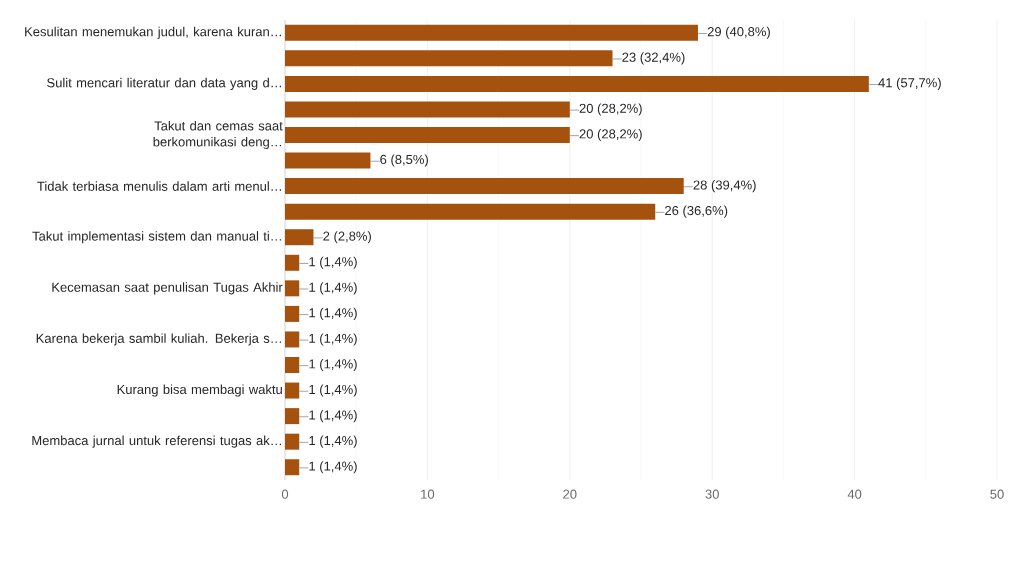 The width and height of the screenshot is (1018, 569). I want to click on data-label: 28 (39,4%), so click(724, 186).